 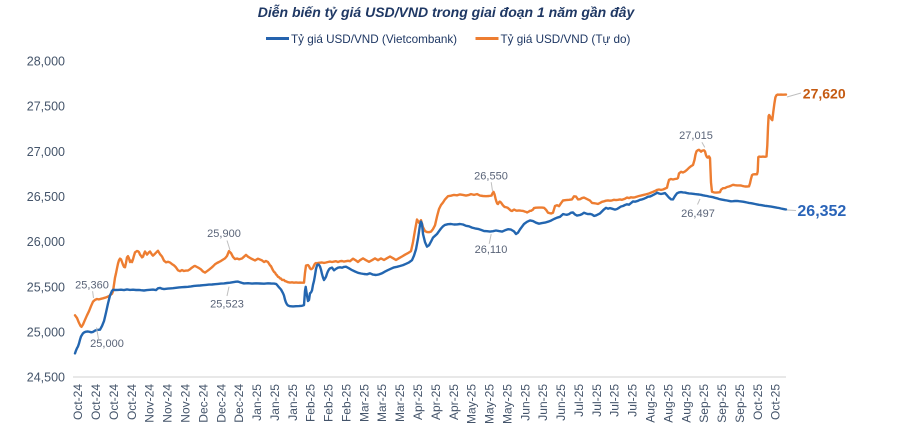 What do you see at coordinates (46, 197) in the screenshot?
I see `svg-text: 26,500` at bounding box center [46, 197].